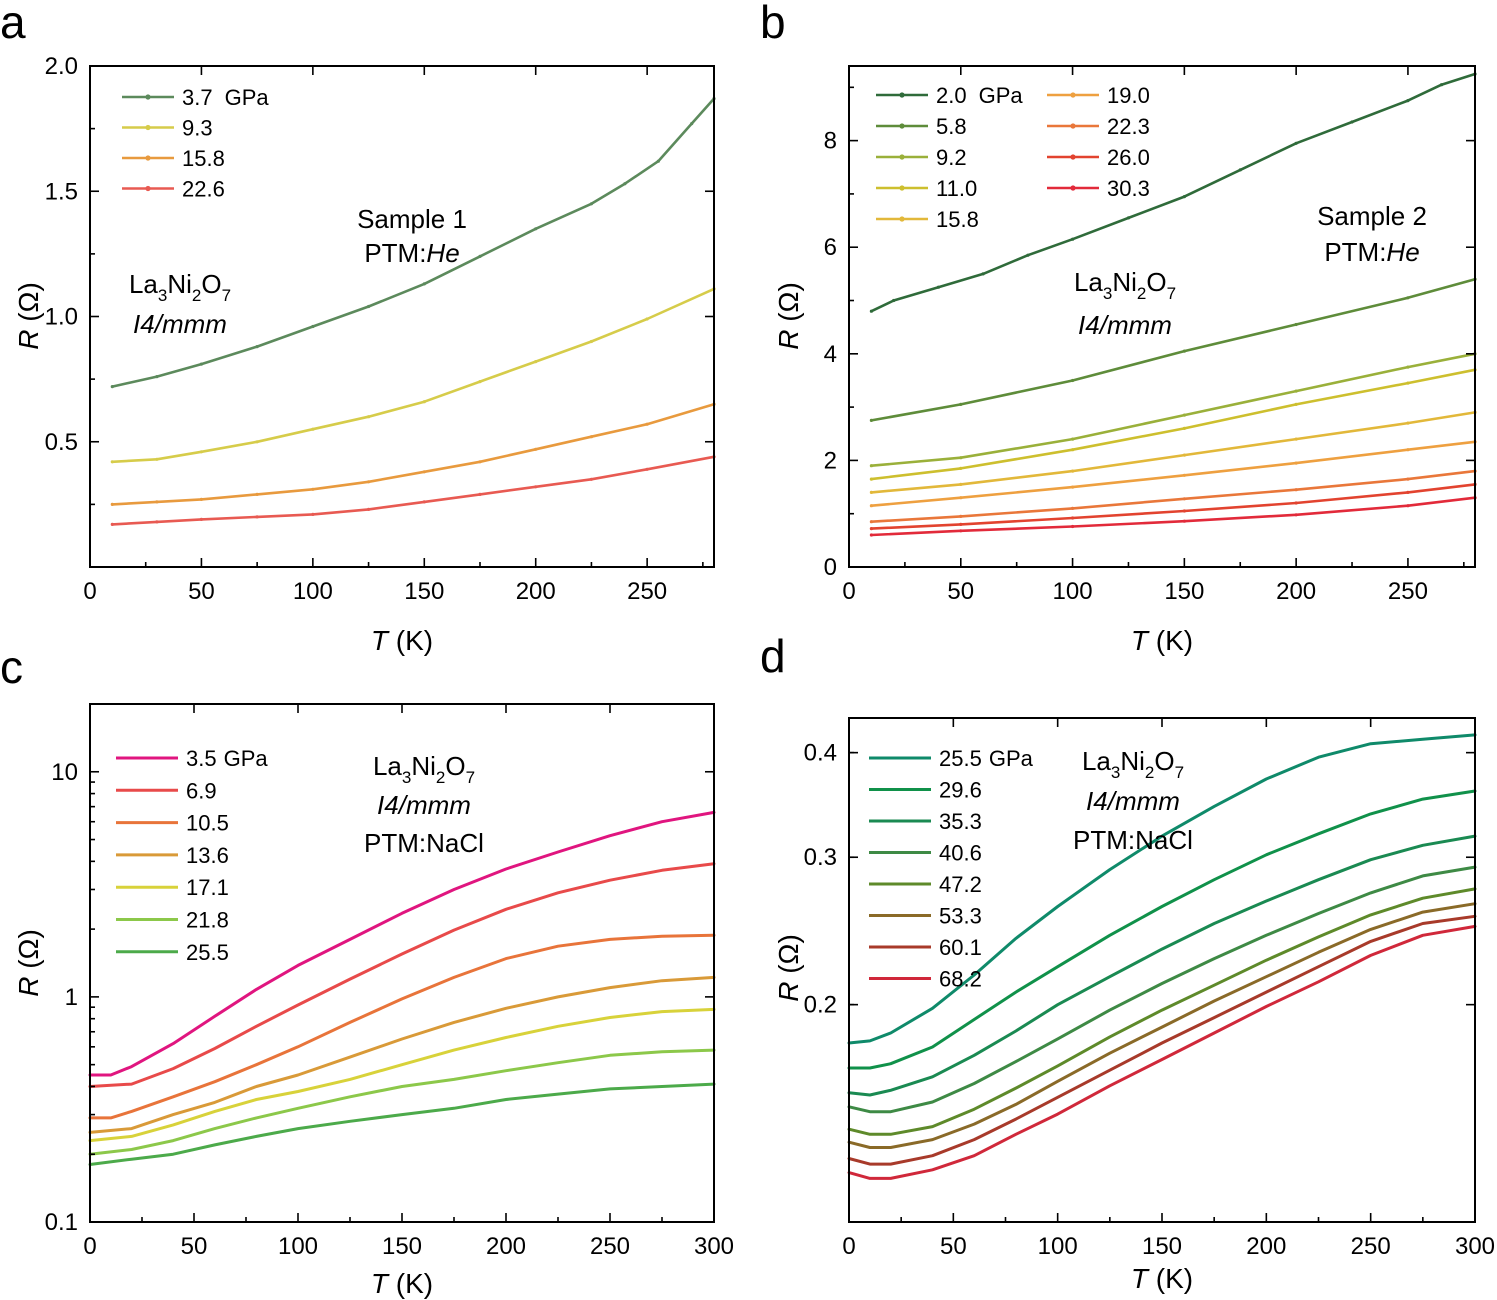 The height and width of the screenshot is (1300, 1497). Describe the element at coordinates (71, 997) in the screenshot. I see `panel-c-y-tick-label: 1` at that location.